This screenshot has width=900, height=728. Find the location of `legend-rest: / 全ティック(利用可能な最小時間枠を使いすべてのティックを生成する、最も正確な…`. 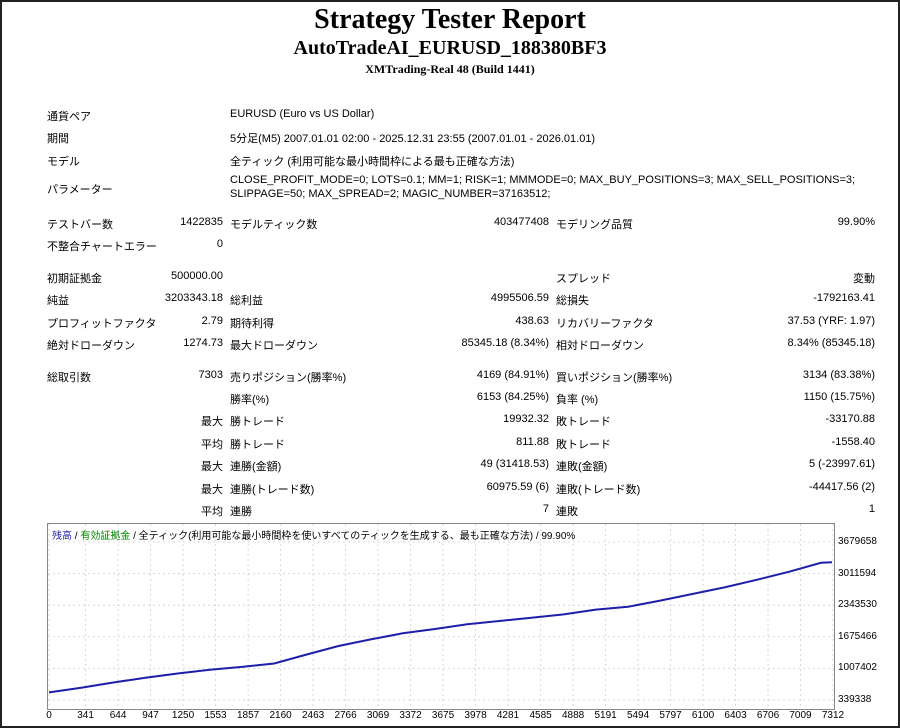

legend-rest: / 全ティック(利用可能な最小時間枠を使いすべてのティックを生成する、最も正確な… is located at coordinates (353, 536).